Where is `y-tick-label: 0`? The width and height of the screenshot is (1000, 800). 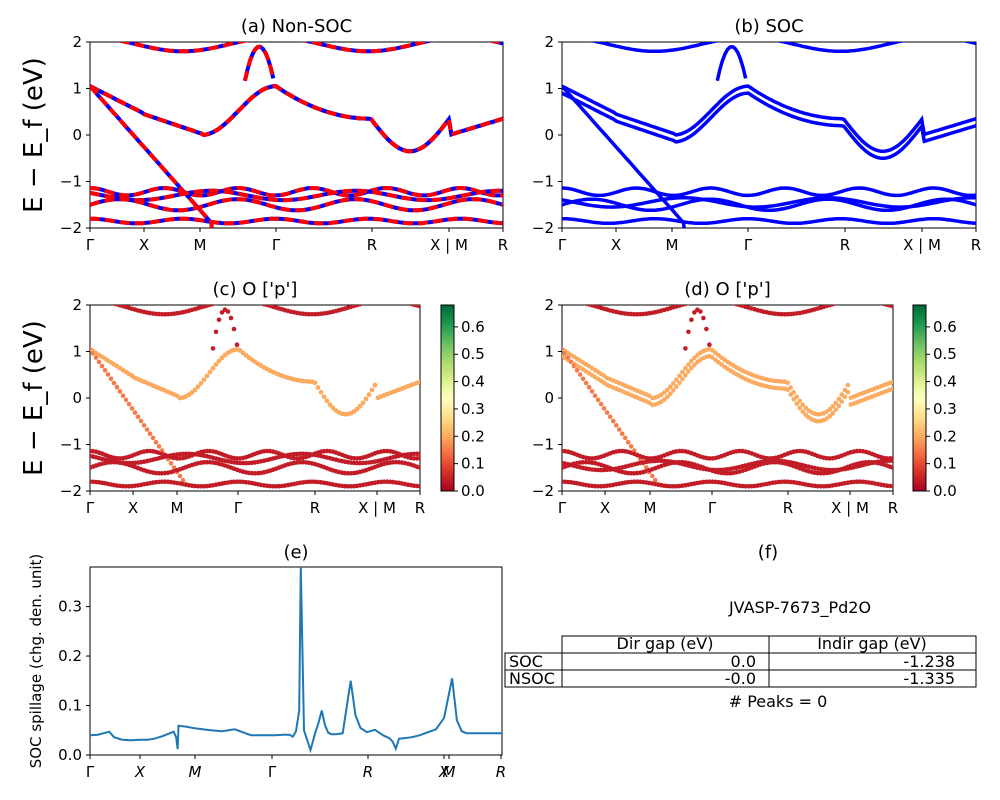 y-tick-label: 0 is located at coordinates (549, 135).